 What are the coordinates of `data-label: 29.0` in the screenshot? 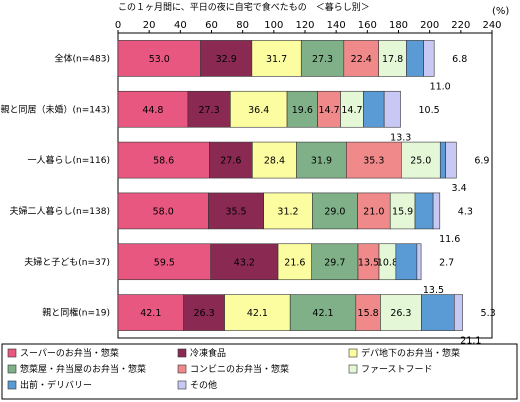 It's located at (334, 211).